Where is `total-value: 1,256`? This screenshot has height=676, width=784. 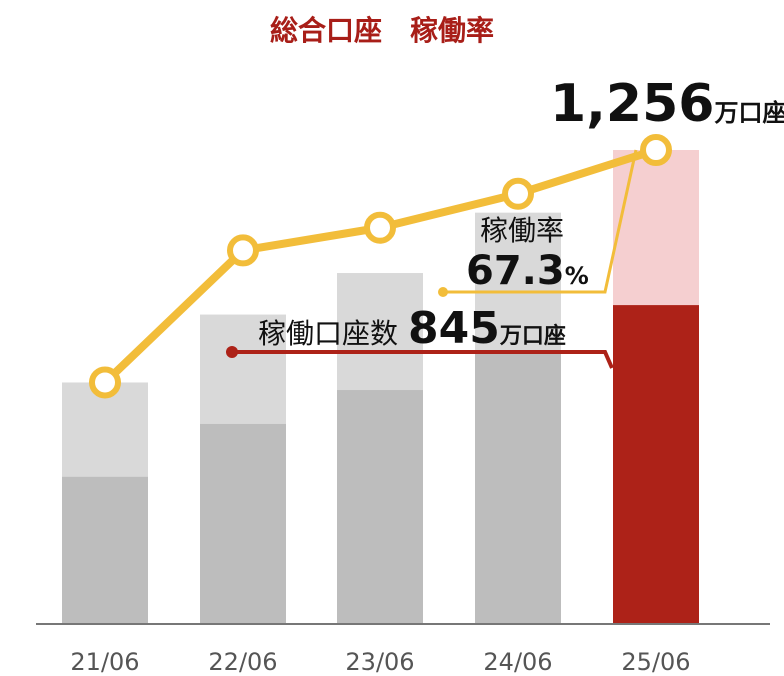 total-value: 1,256 is located at coordinates (632, 104).